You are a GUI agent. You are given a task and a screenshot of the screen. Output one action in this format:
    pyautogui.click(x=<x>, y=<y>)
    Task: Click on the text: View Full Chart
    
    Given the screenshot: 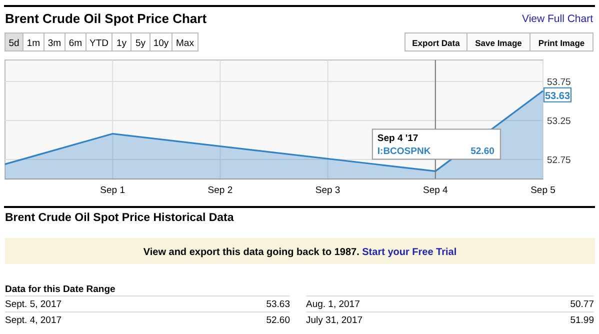 What is the action you would take?
    pyautogui.click(x=558, y=19)
    